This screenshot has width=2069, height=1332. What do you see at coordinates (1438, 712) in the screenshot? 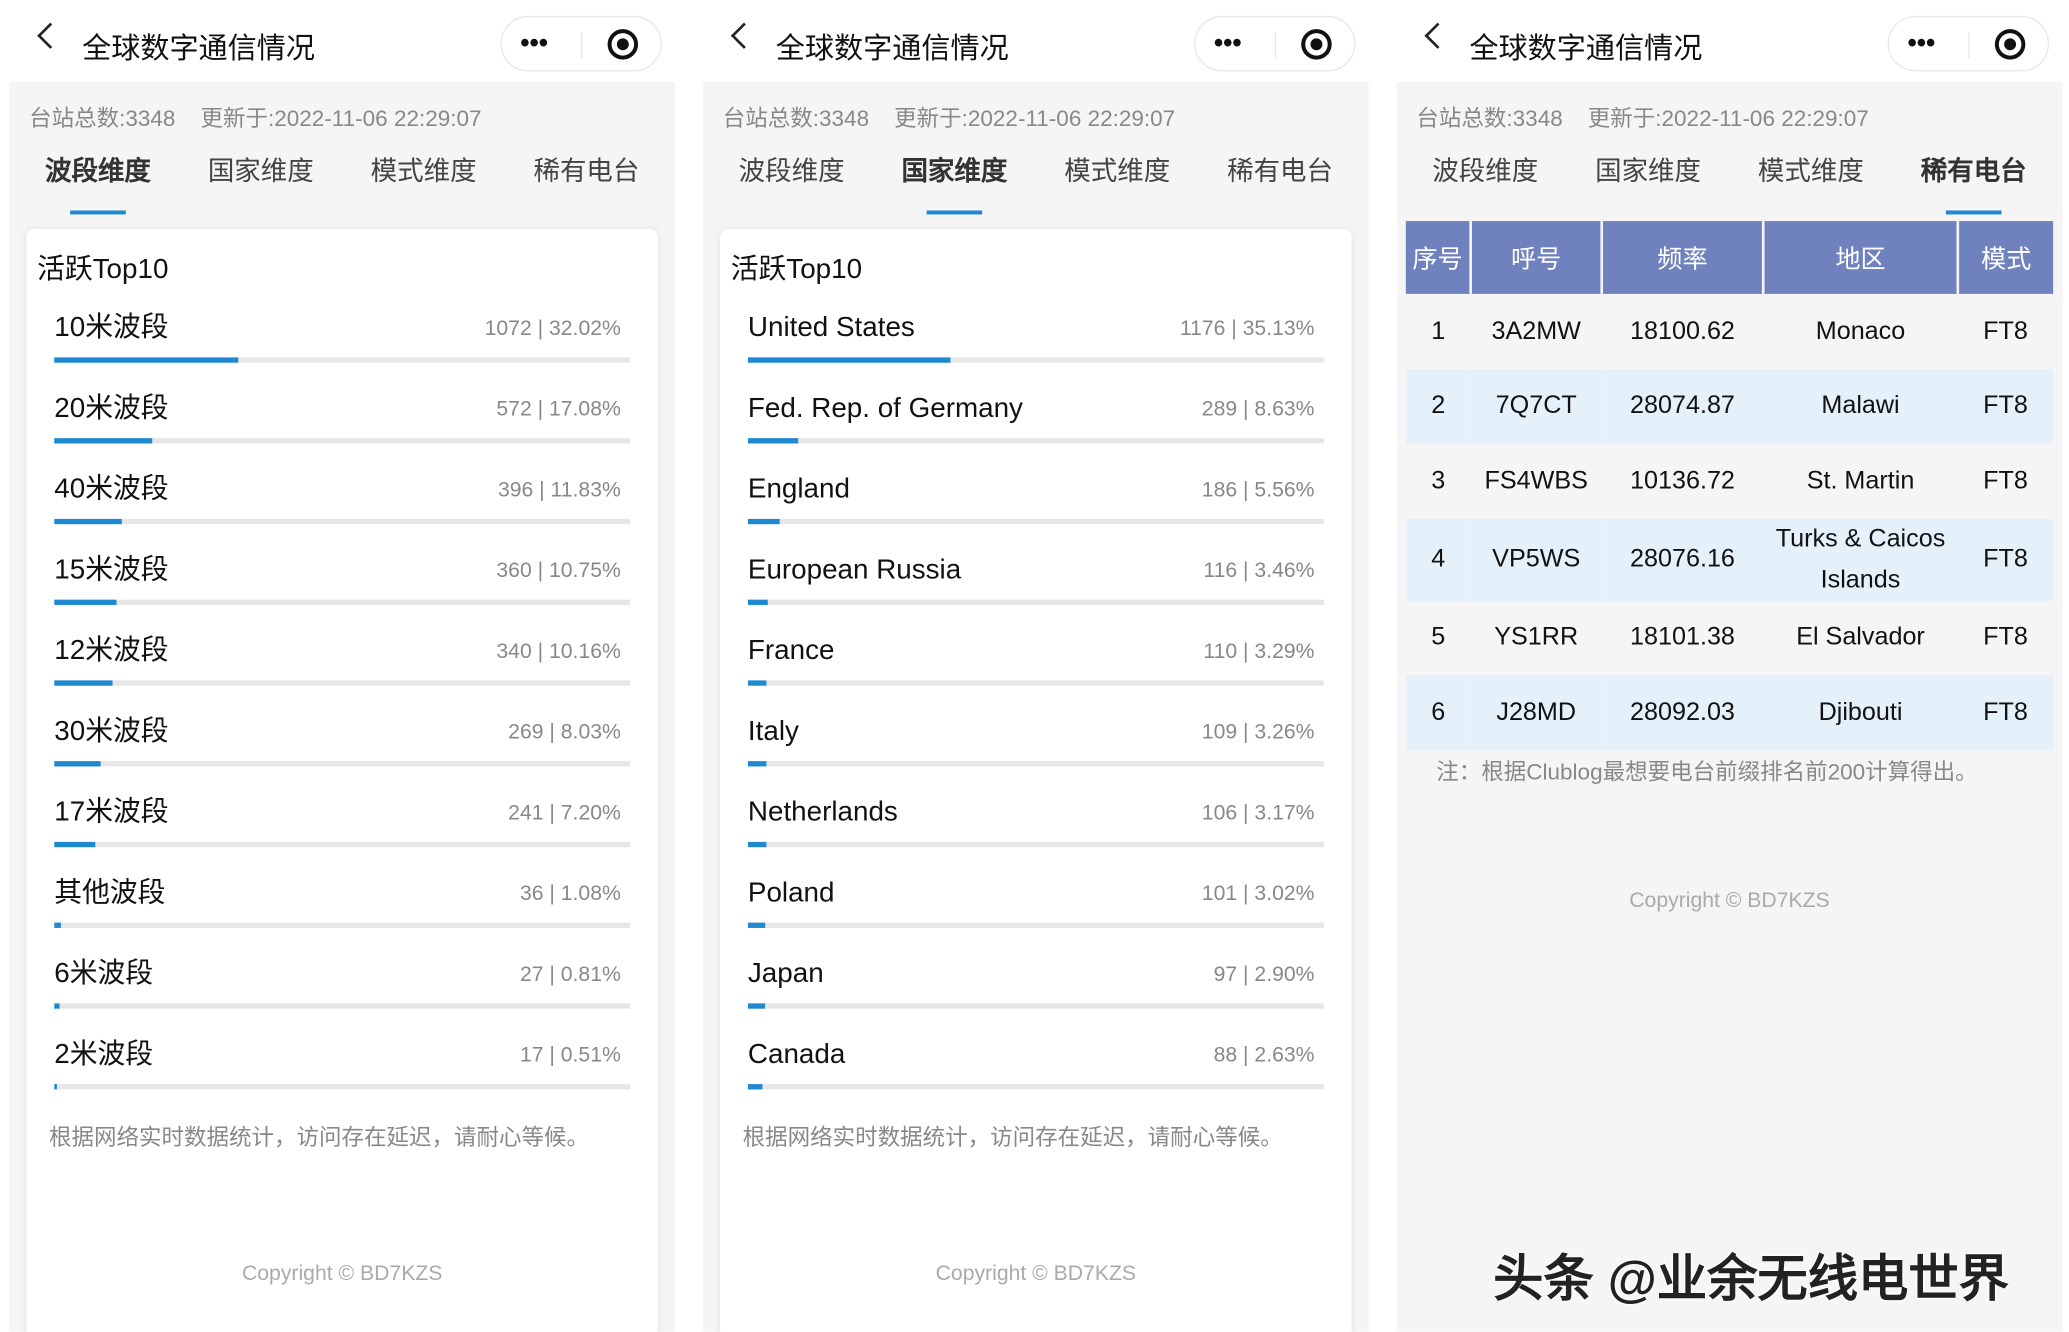
I see `table-cell: 6` at bounding box center [1438, 712].